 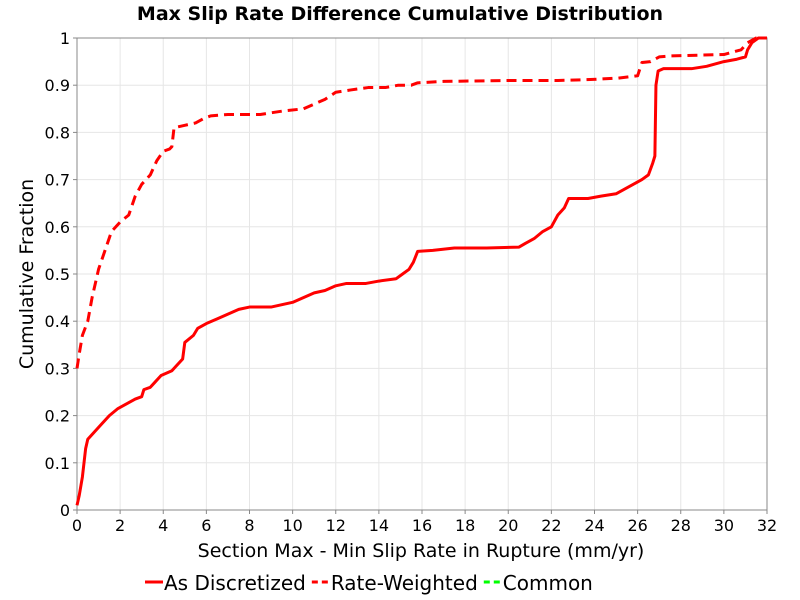 I want to click on y-tick-label: 0.5, so click(x=57, y=274).